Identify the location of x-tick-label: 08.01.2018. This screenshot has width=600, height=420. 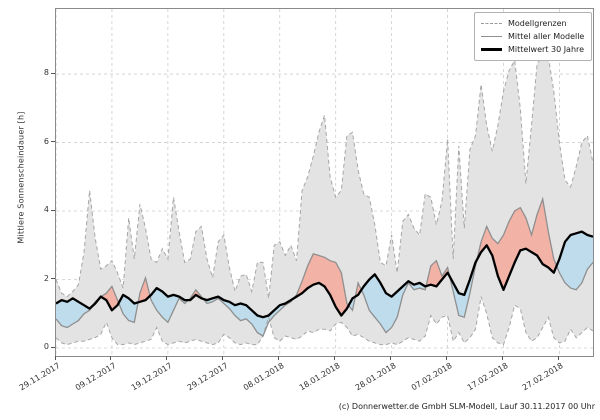
(263, 377).